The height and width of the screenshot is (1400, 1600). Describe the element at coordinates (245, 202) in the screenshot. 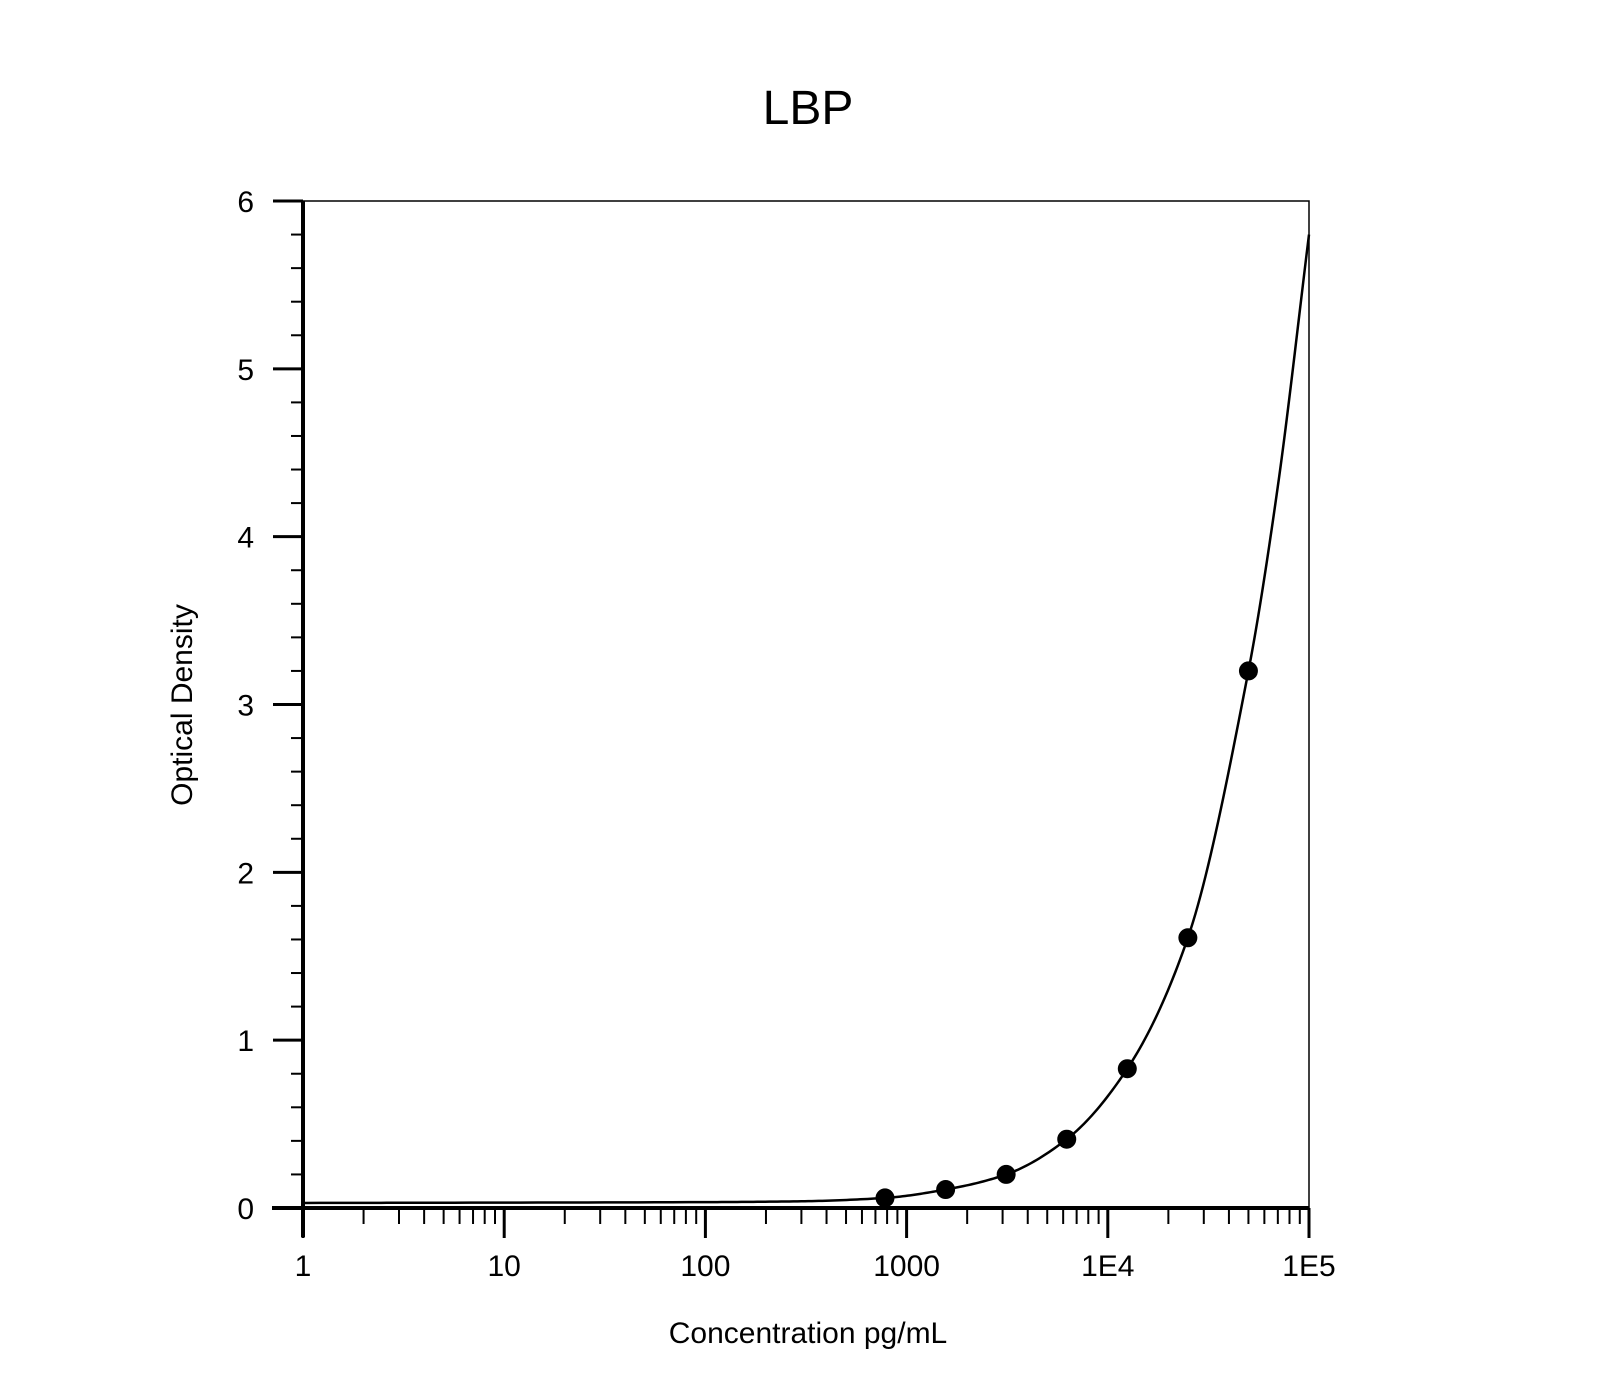

I see `y-tick-label: 6` at that location.